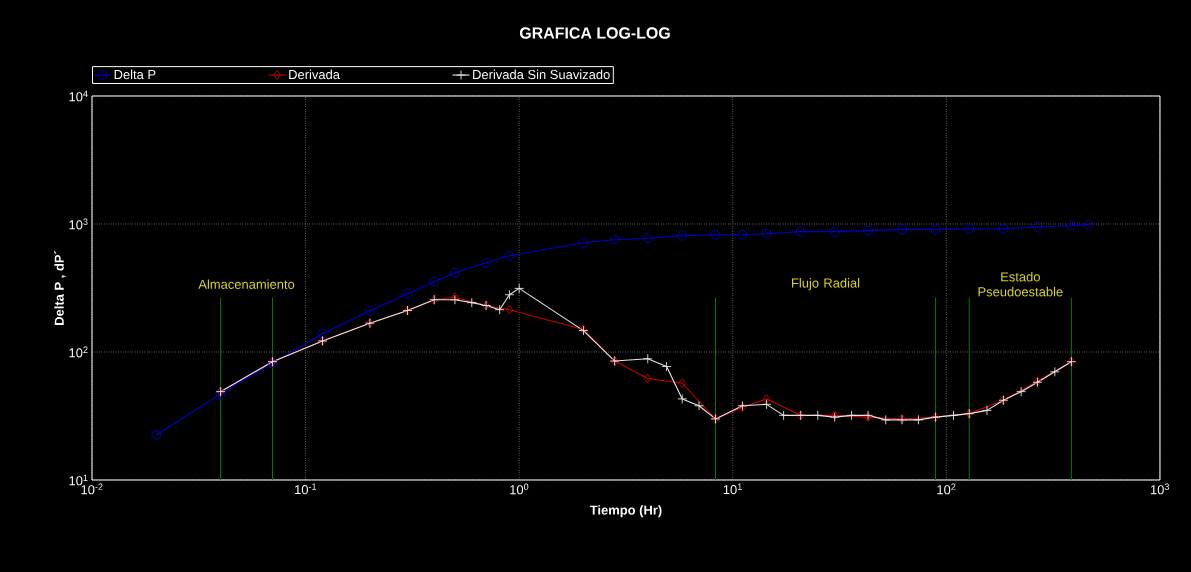 Image resolution: width=1191 pixels, height=572 pixels. I want to click on x-tick-label: 10$^{0}$, so click(519, 489).